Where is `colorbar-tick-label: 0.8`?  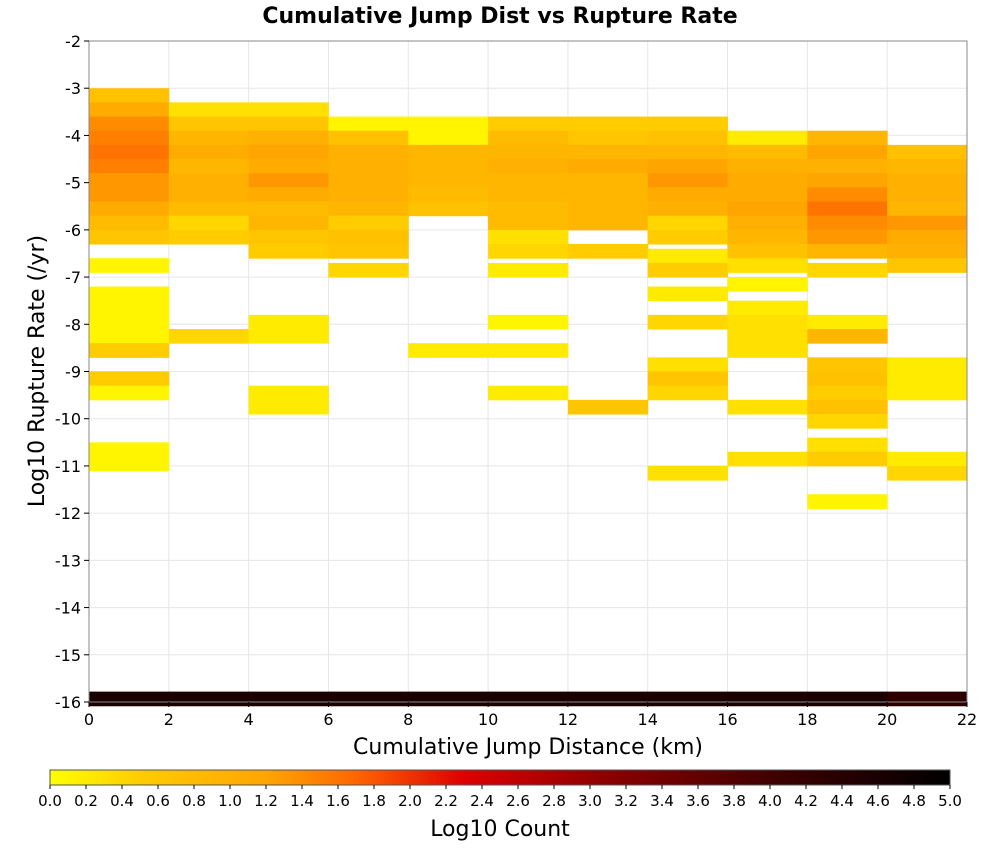 colorbar-tick-label: 0.8 is located at coordinates (194, 801).